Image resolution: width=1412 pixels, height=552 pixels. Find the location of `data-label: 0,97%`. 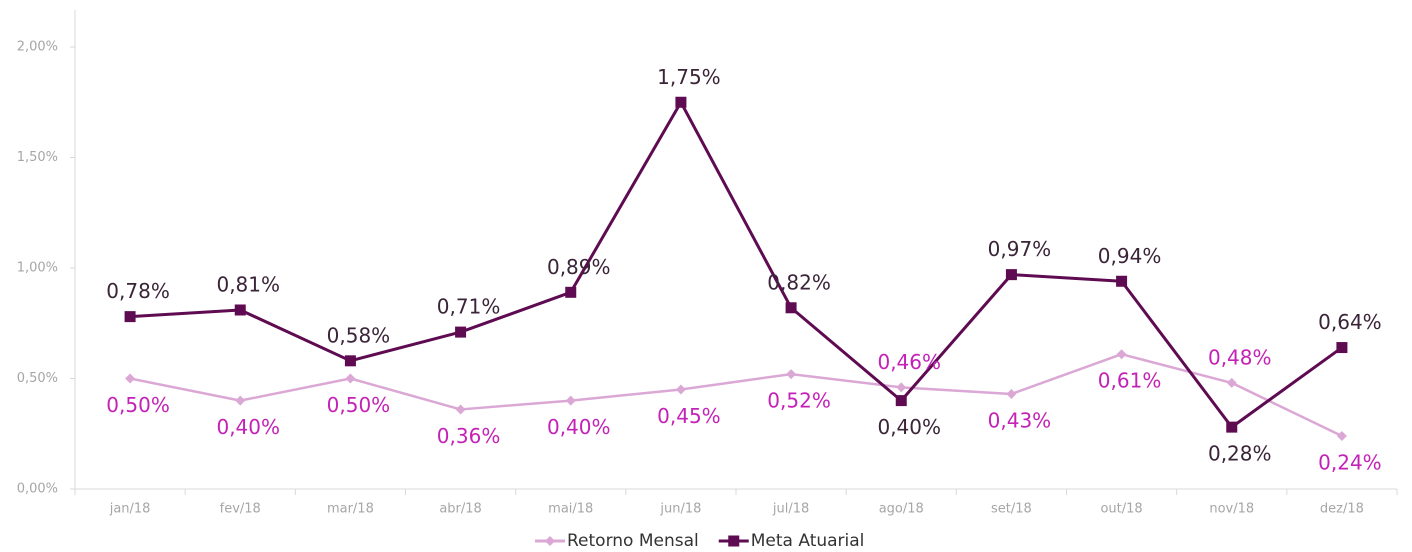

data-label: 0,97% is located at coordinates (1020, 249).